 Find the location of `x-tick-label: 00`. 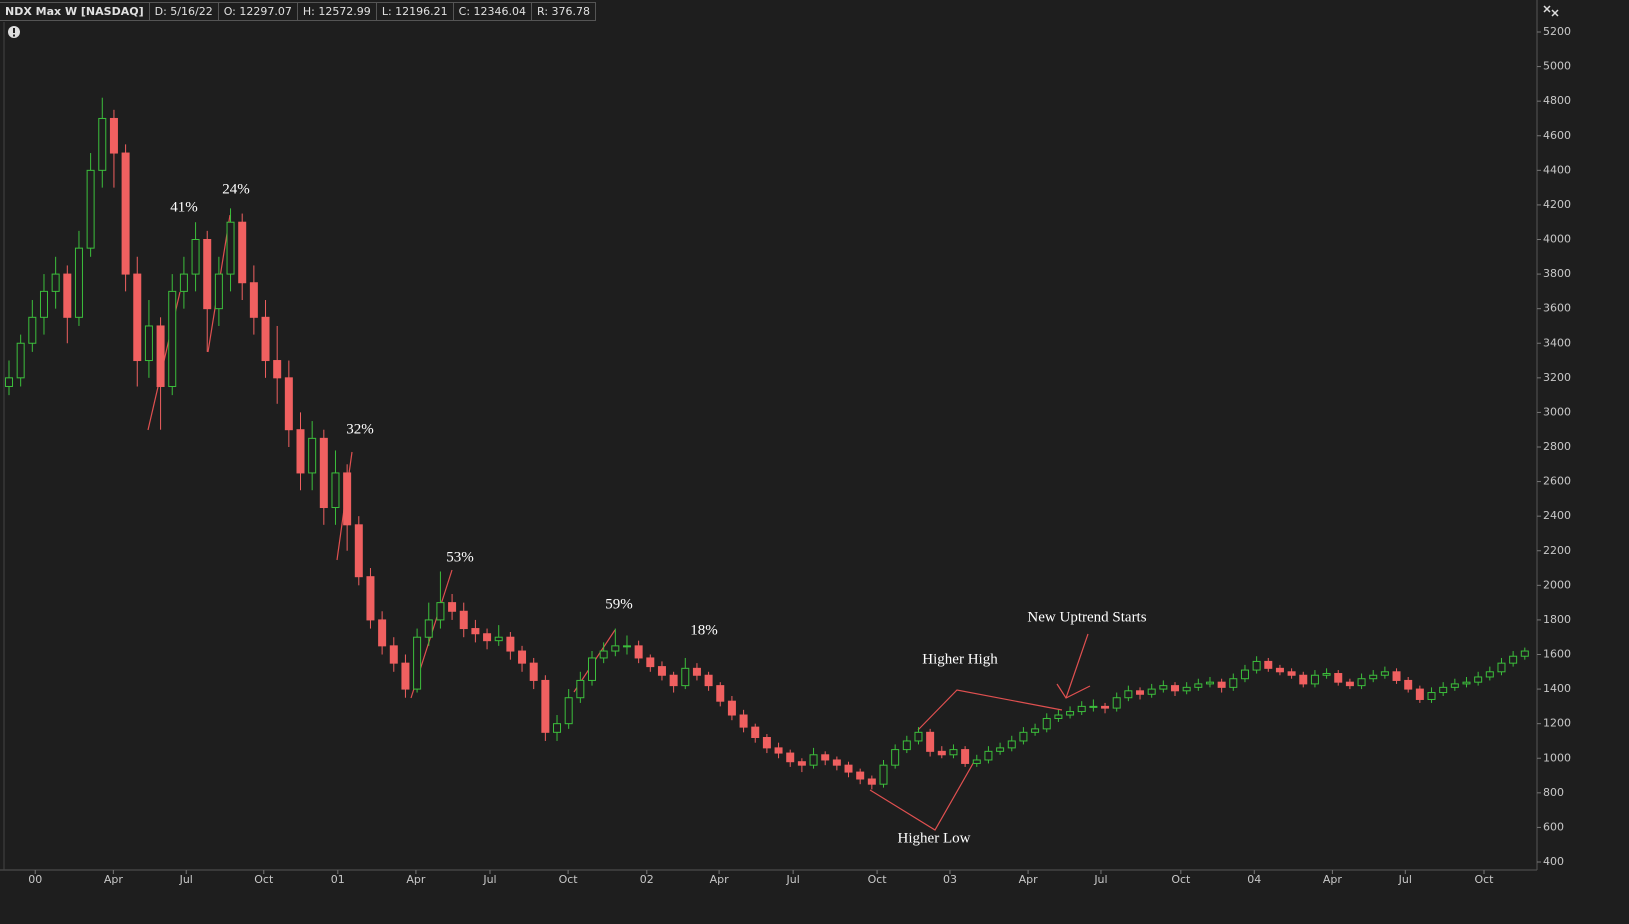

x-tick-label: 00 is located at coordinates (35, 879).